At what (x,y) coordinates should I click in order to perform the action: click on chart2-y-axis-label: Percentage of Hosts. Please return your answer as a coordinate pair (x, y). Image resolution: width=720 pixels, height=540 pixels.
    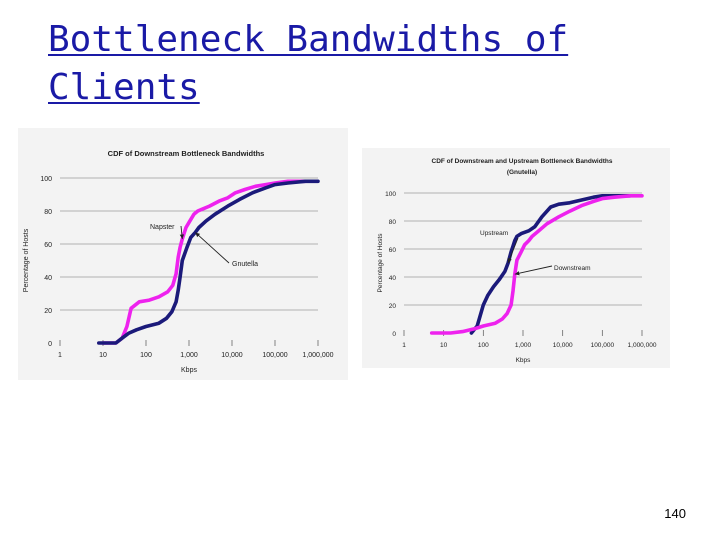
    Looking at the image, I should click on (380, 263).